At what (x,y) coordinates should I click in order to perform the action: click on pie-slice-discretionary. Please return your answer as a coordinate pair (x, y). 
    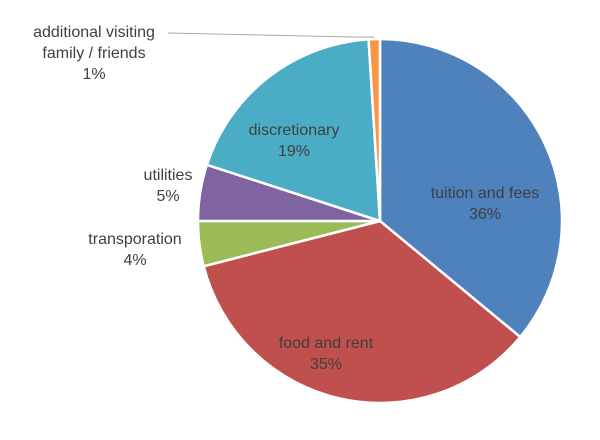
    Looking at the image, I should click on (293, 130).